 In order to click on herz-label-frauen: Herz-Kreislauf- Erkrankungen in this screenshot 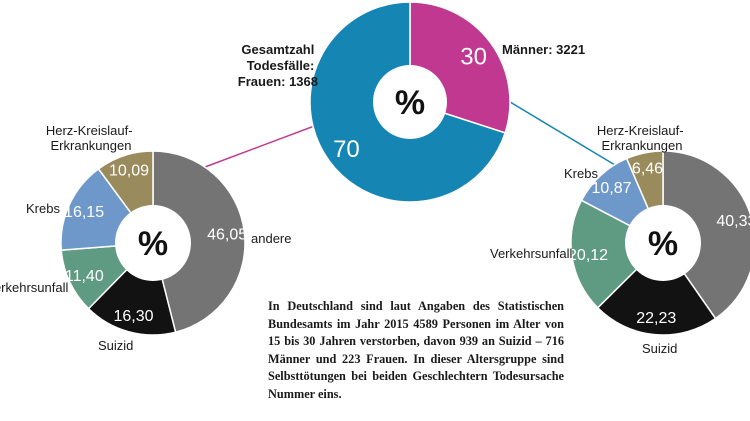, I will do `click(91, 138)`.